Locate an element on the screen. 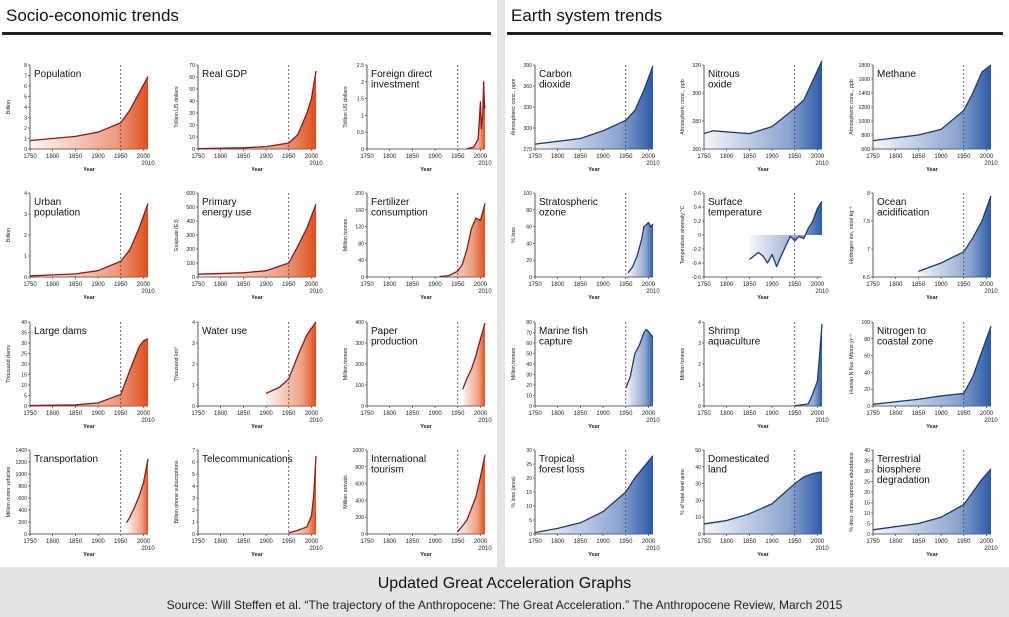  population-ytick-label-4: 4 is located at coordinates (25, 108).